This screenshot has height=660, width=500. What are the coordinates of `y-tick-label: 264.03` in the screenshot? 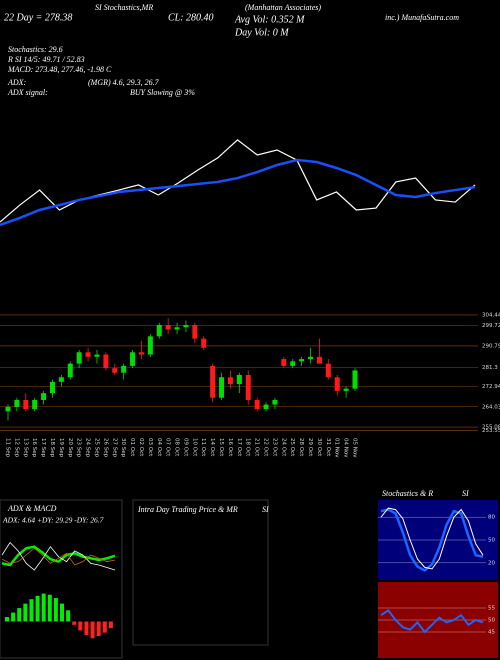 It's located at (491, 407).